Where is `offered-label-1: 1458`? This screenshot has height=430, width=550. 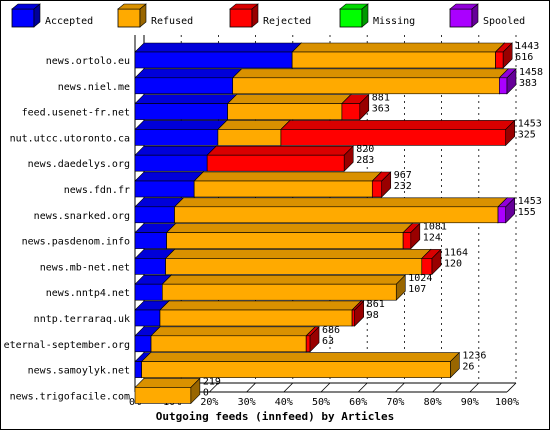
offered-label-1: 1458 is located at coordinates (531, 72).